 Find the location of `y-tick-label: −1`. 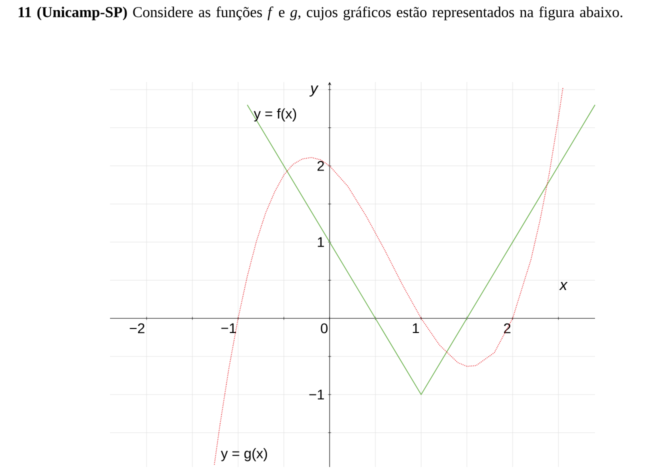

y-tick-label: −1 is located at coordinates (316, 395).